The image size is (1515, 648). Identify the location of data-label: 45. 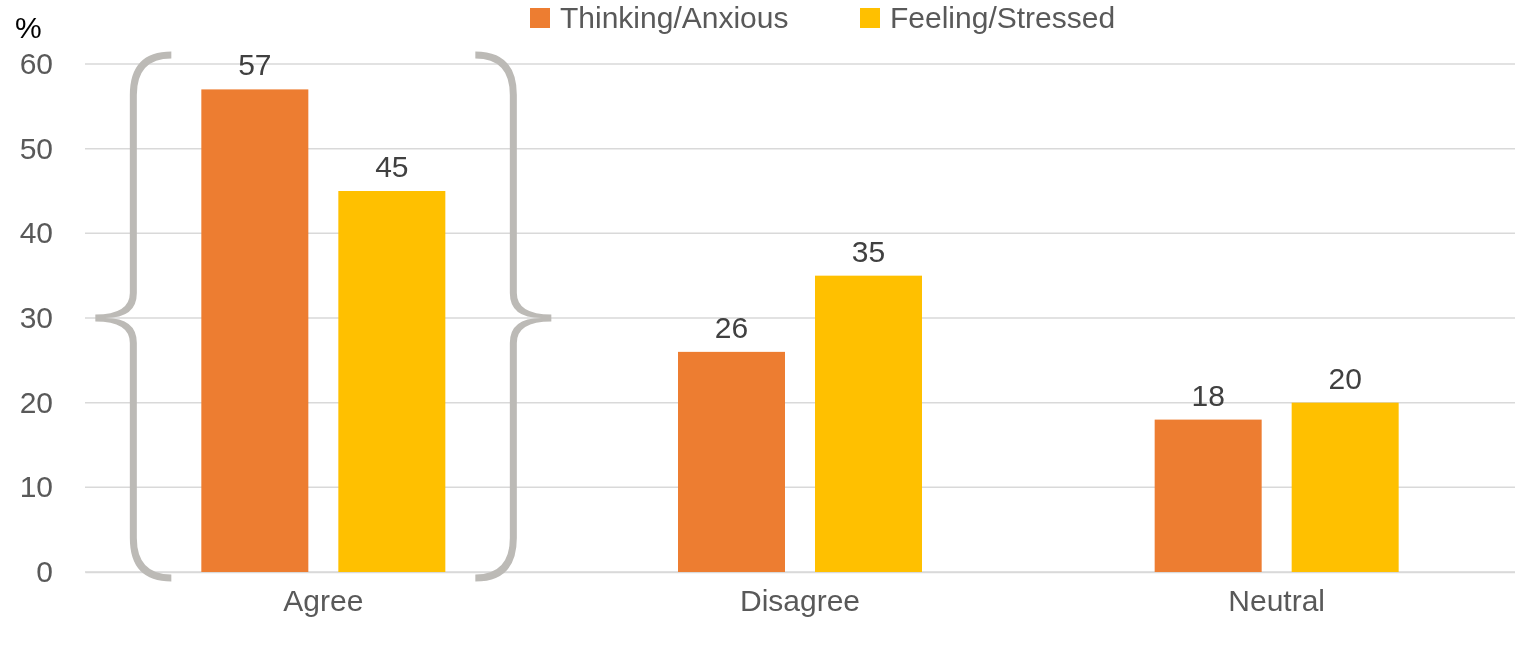
(392, 166).